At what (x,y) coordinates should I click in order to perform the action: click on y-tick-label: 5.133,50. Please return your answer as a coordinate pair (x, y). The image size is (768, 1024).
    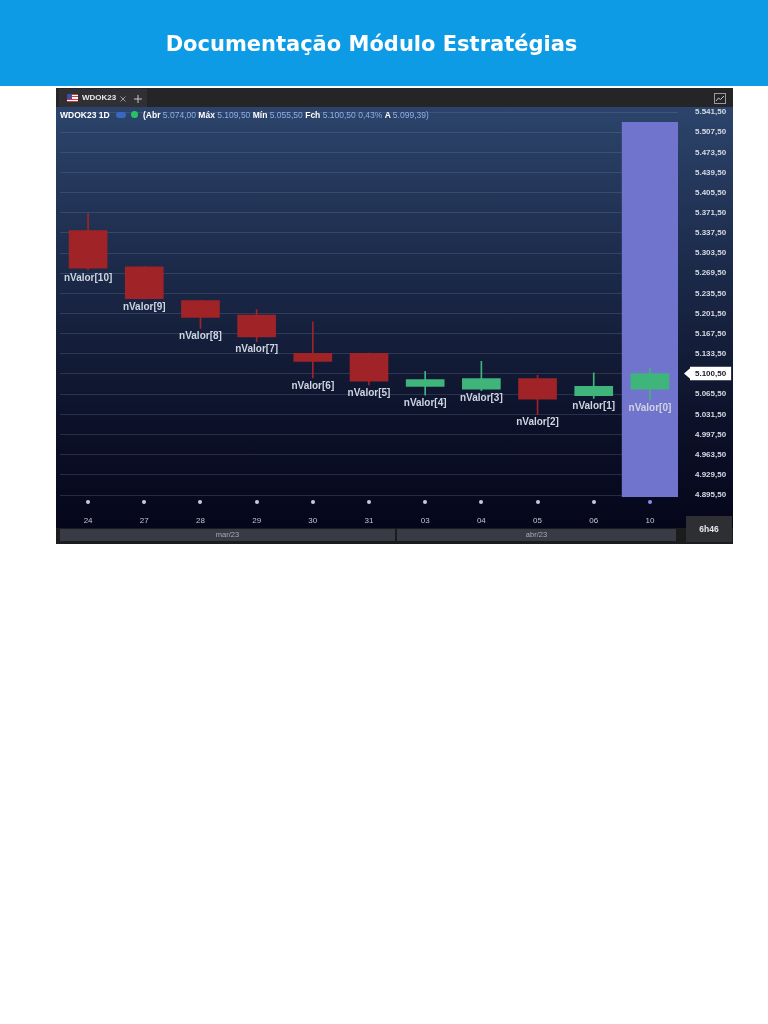
    Looking at the image, I should click on (711, 354).